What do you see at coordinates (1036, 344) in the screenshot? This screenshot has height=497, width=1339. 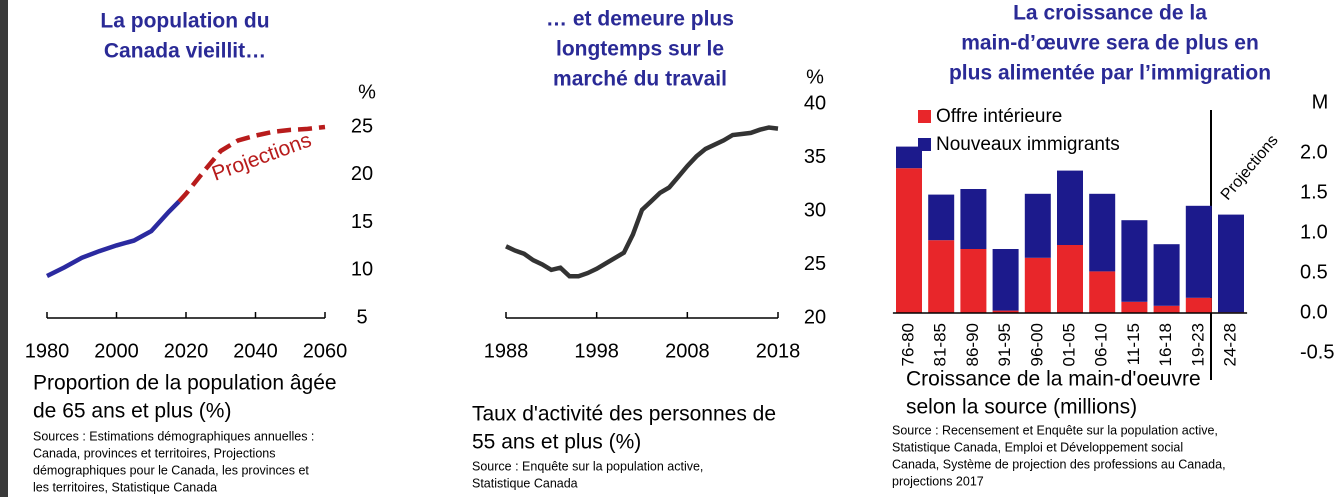 I see `x-tick-label: 96-00` at bounding box center [1036, 344].